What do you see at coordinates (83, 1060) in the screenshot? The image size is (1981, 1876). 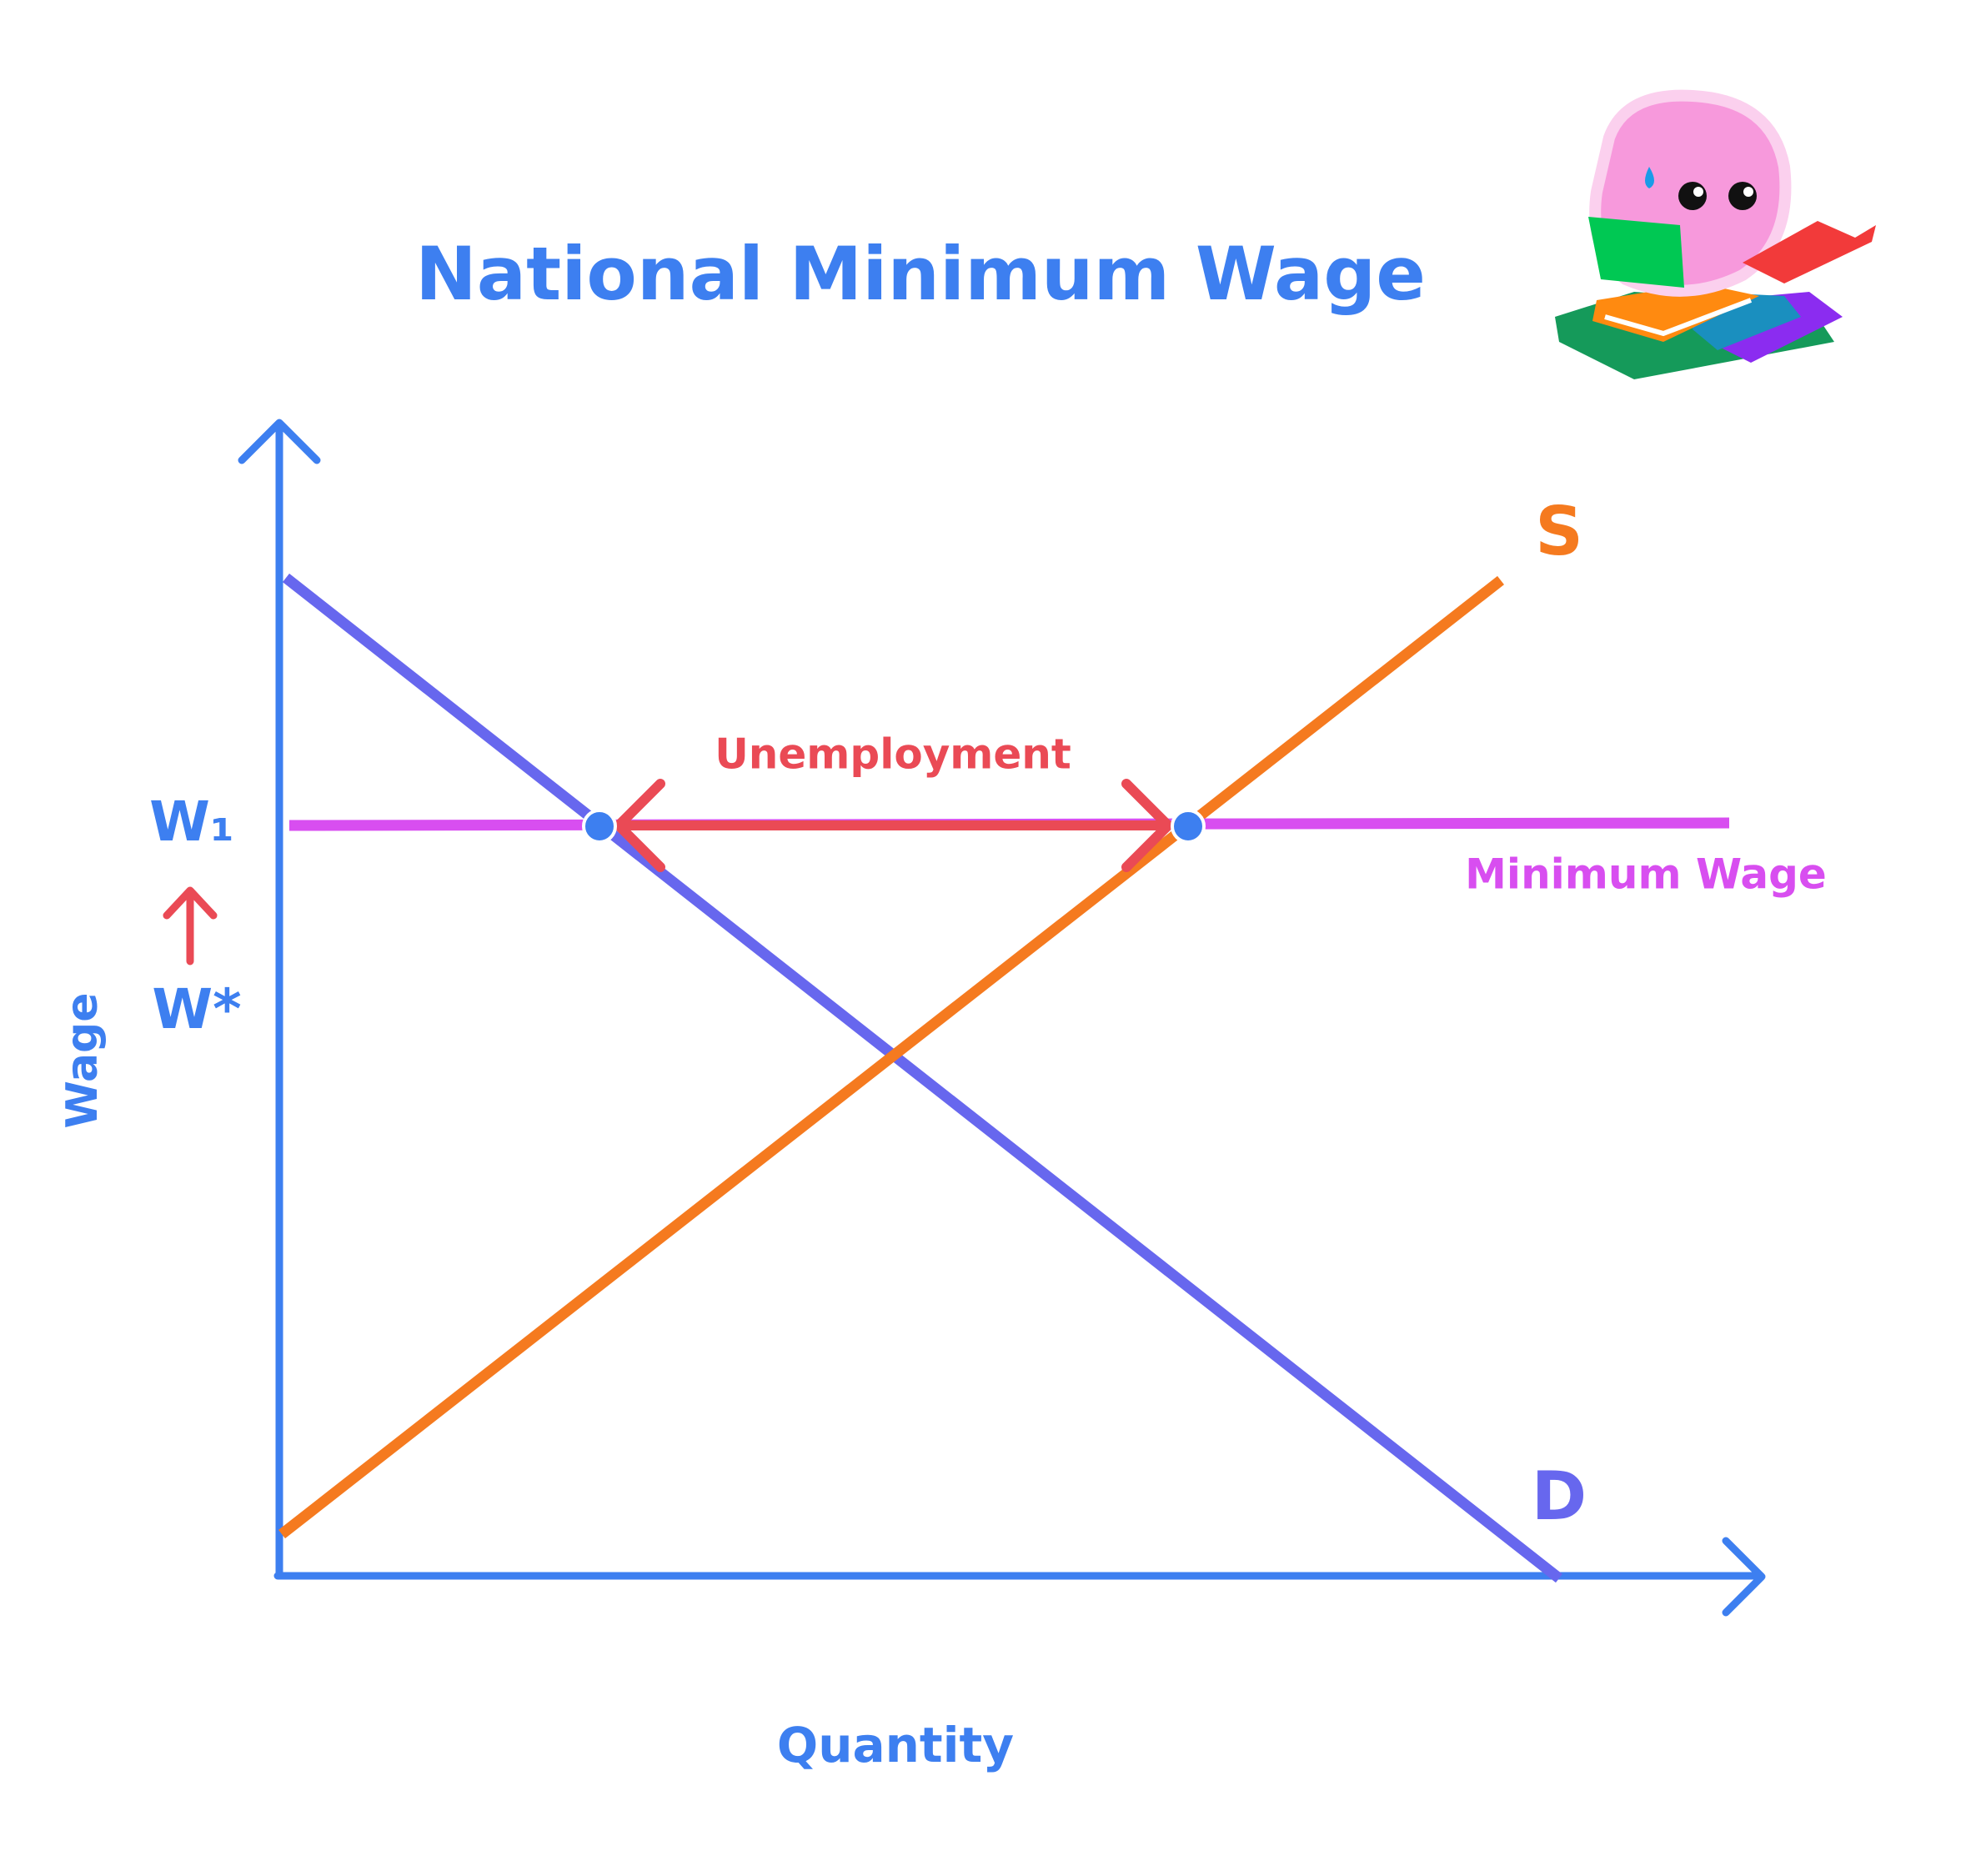 I see `y-axis-label: Wage` at bounding box center [83, 1060].